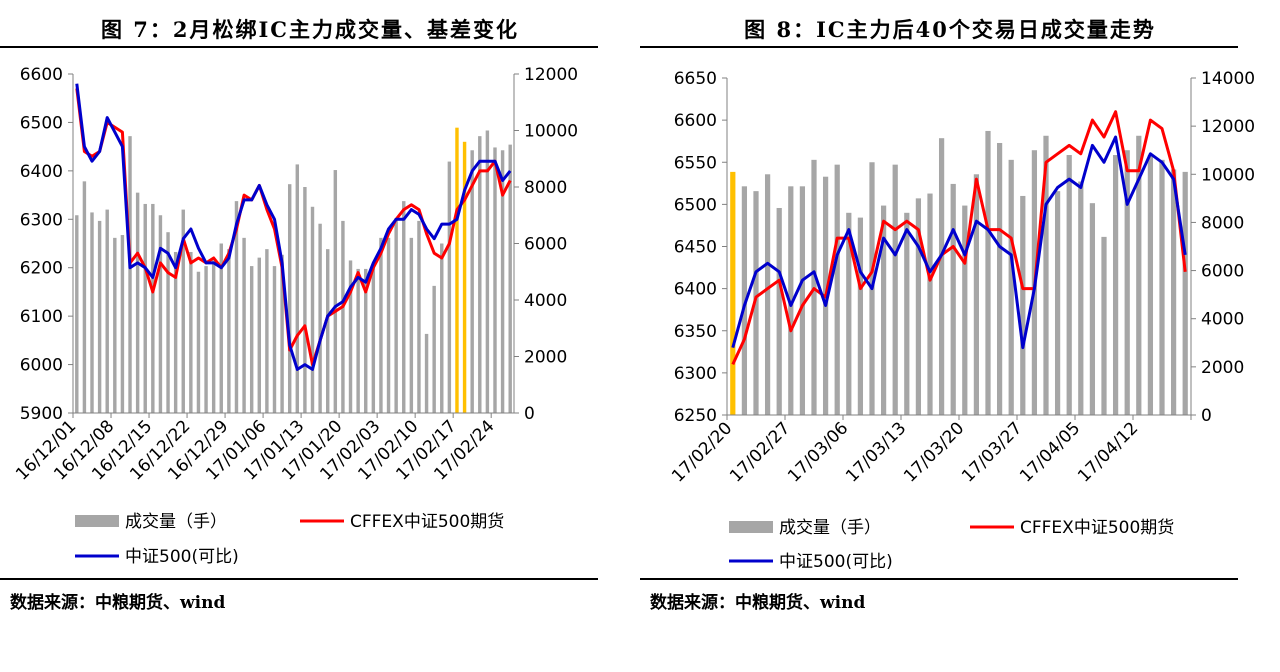  Describe the element at coordinates (182, 557) in the screenshot. I see `legend-label-index: 中证500(可比)` at that location.